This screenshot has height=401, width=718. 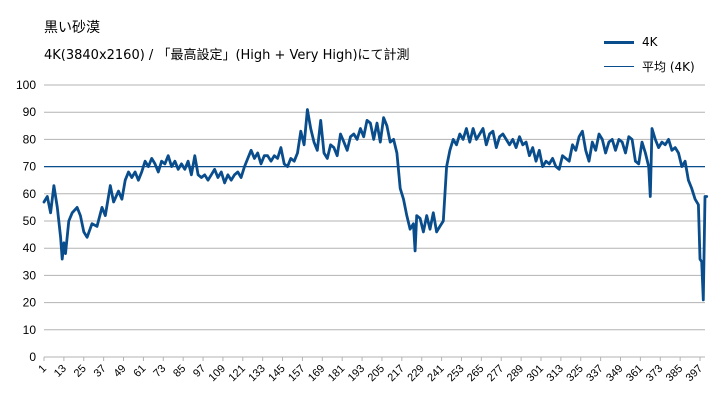 What do you see at coordinates (614, 373) in the screenshot?
I see `x-tick-label: 349` at bounding box center [614, 373].